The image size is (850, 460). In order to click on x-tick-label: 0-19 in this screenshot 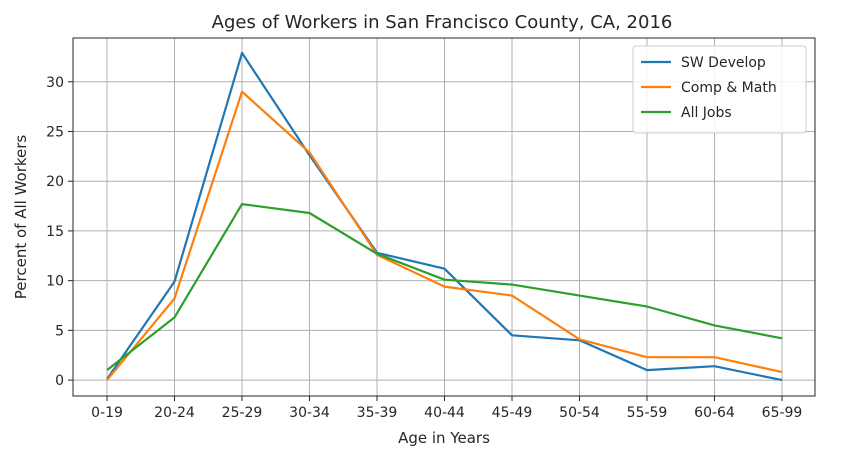, I will do `click(107, 413)`.